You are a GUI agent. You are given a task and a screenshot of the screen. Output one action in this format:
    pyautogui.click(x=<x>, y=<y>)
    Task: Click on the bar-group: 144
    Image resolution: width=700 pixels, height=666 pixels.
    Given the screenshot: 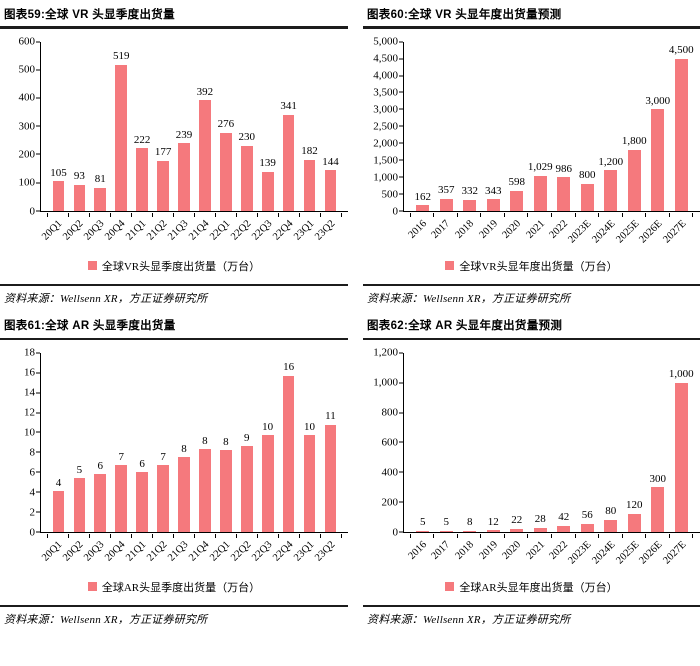 What is the action you would take?
    pyautogui.click(x=330, y=126)
    